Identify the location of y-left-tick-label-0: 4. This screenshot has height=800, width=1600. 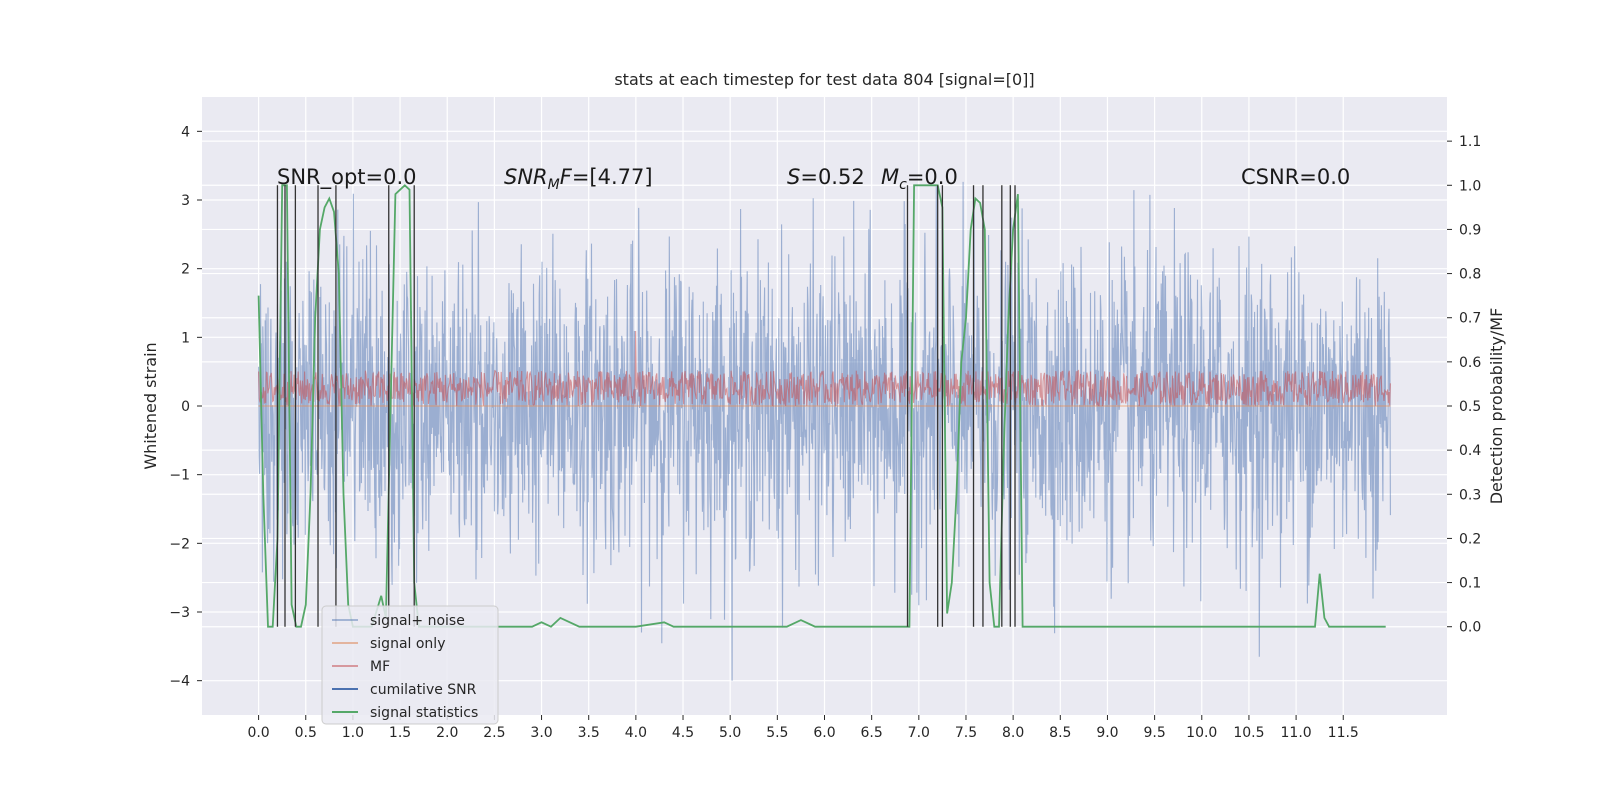
(185, 132).